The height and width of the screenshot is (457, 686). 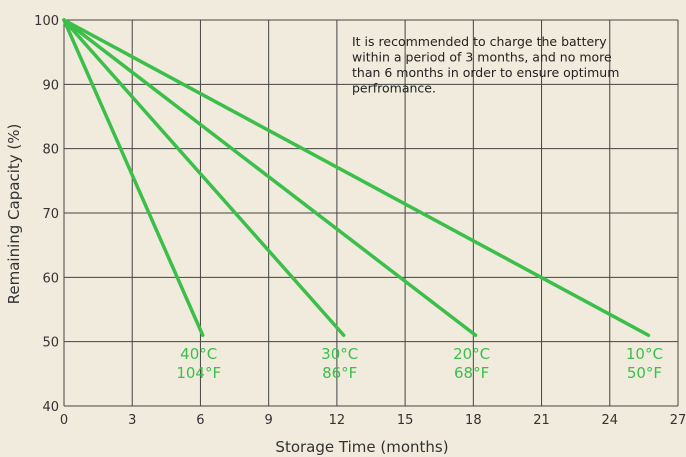 What do you see at coordinates (50, 85) in the screenshot?
I see `y-tick-label: 90` at bounding box center [50, 85].